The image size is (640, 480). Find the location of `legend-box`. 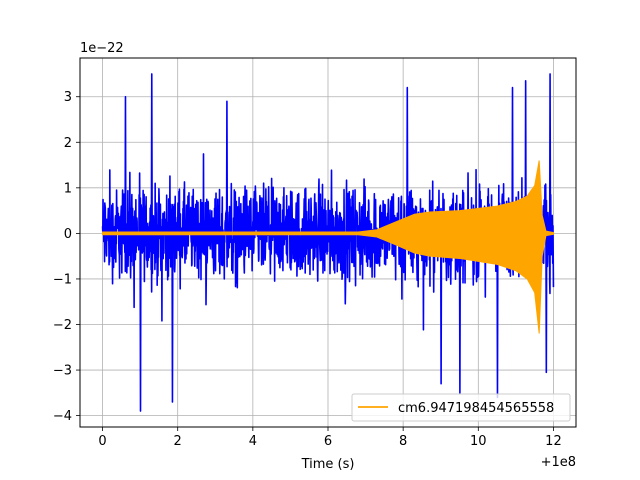

legend-box is located at coordinates (461, 407).